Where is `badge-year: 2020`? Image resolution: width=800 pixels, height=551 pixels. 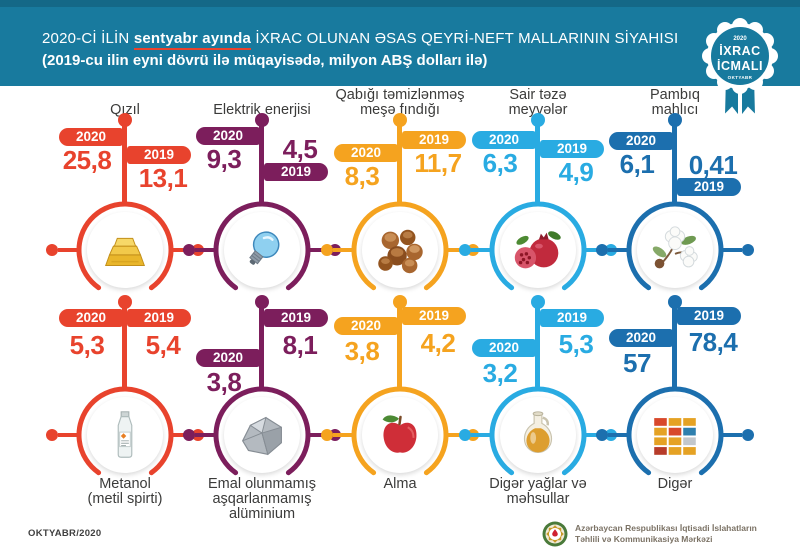
badge-year: 2020 is located at coordinates (740, 39).